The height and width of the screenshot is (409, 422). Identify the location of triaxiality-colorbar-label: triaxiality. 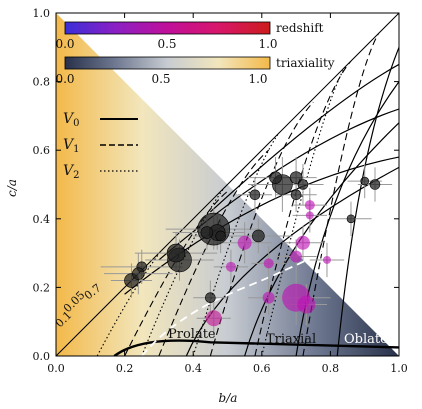
(305, 63).